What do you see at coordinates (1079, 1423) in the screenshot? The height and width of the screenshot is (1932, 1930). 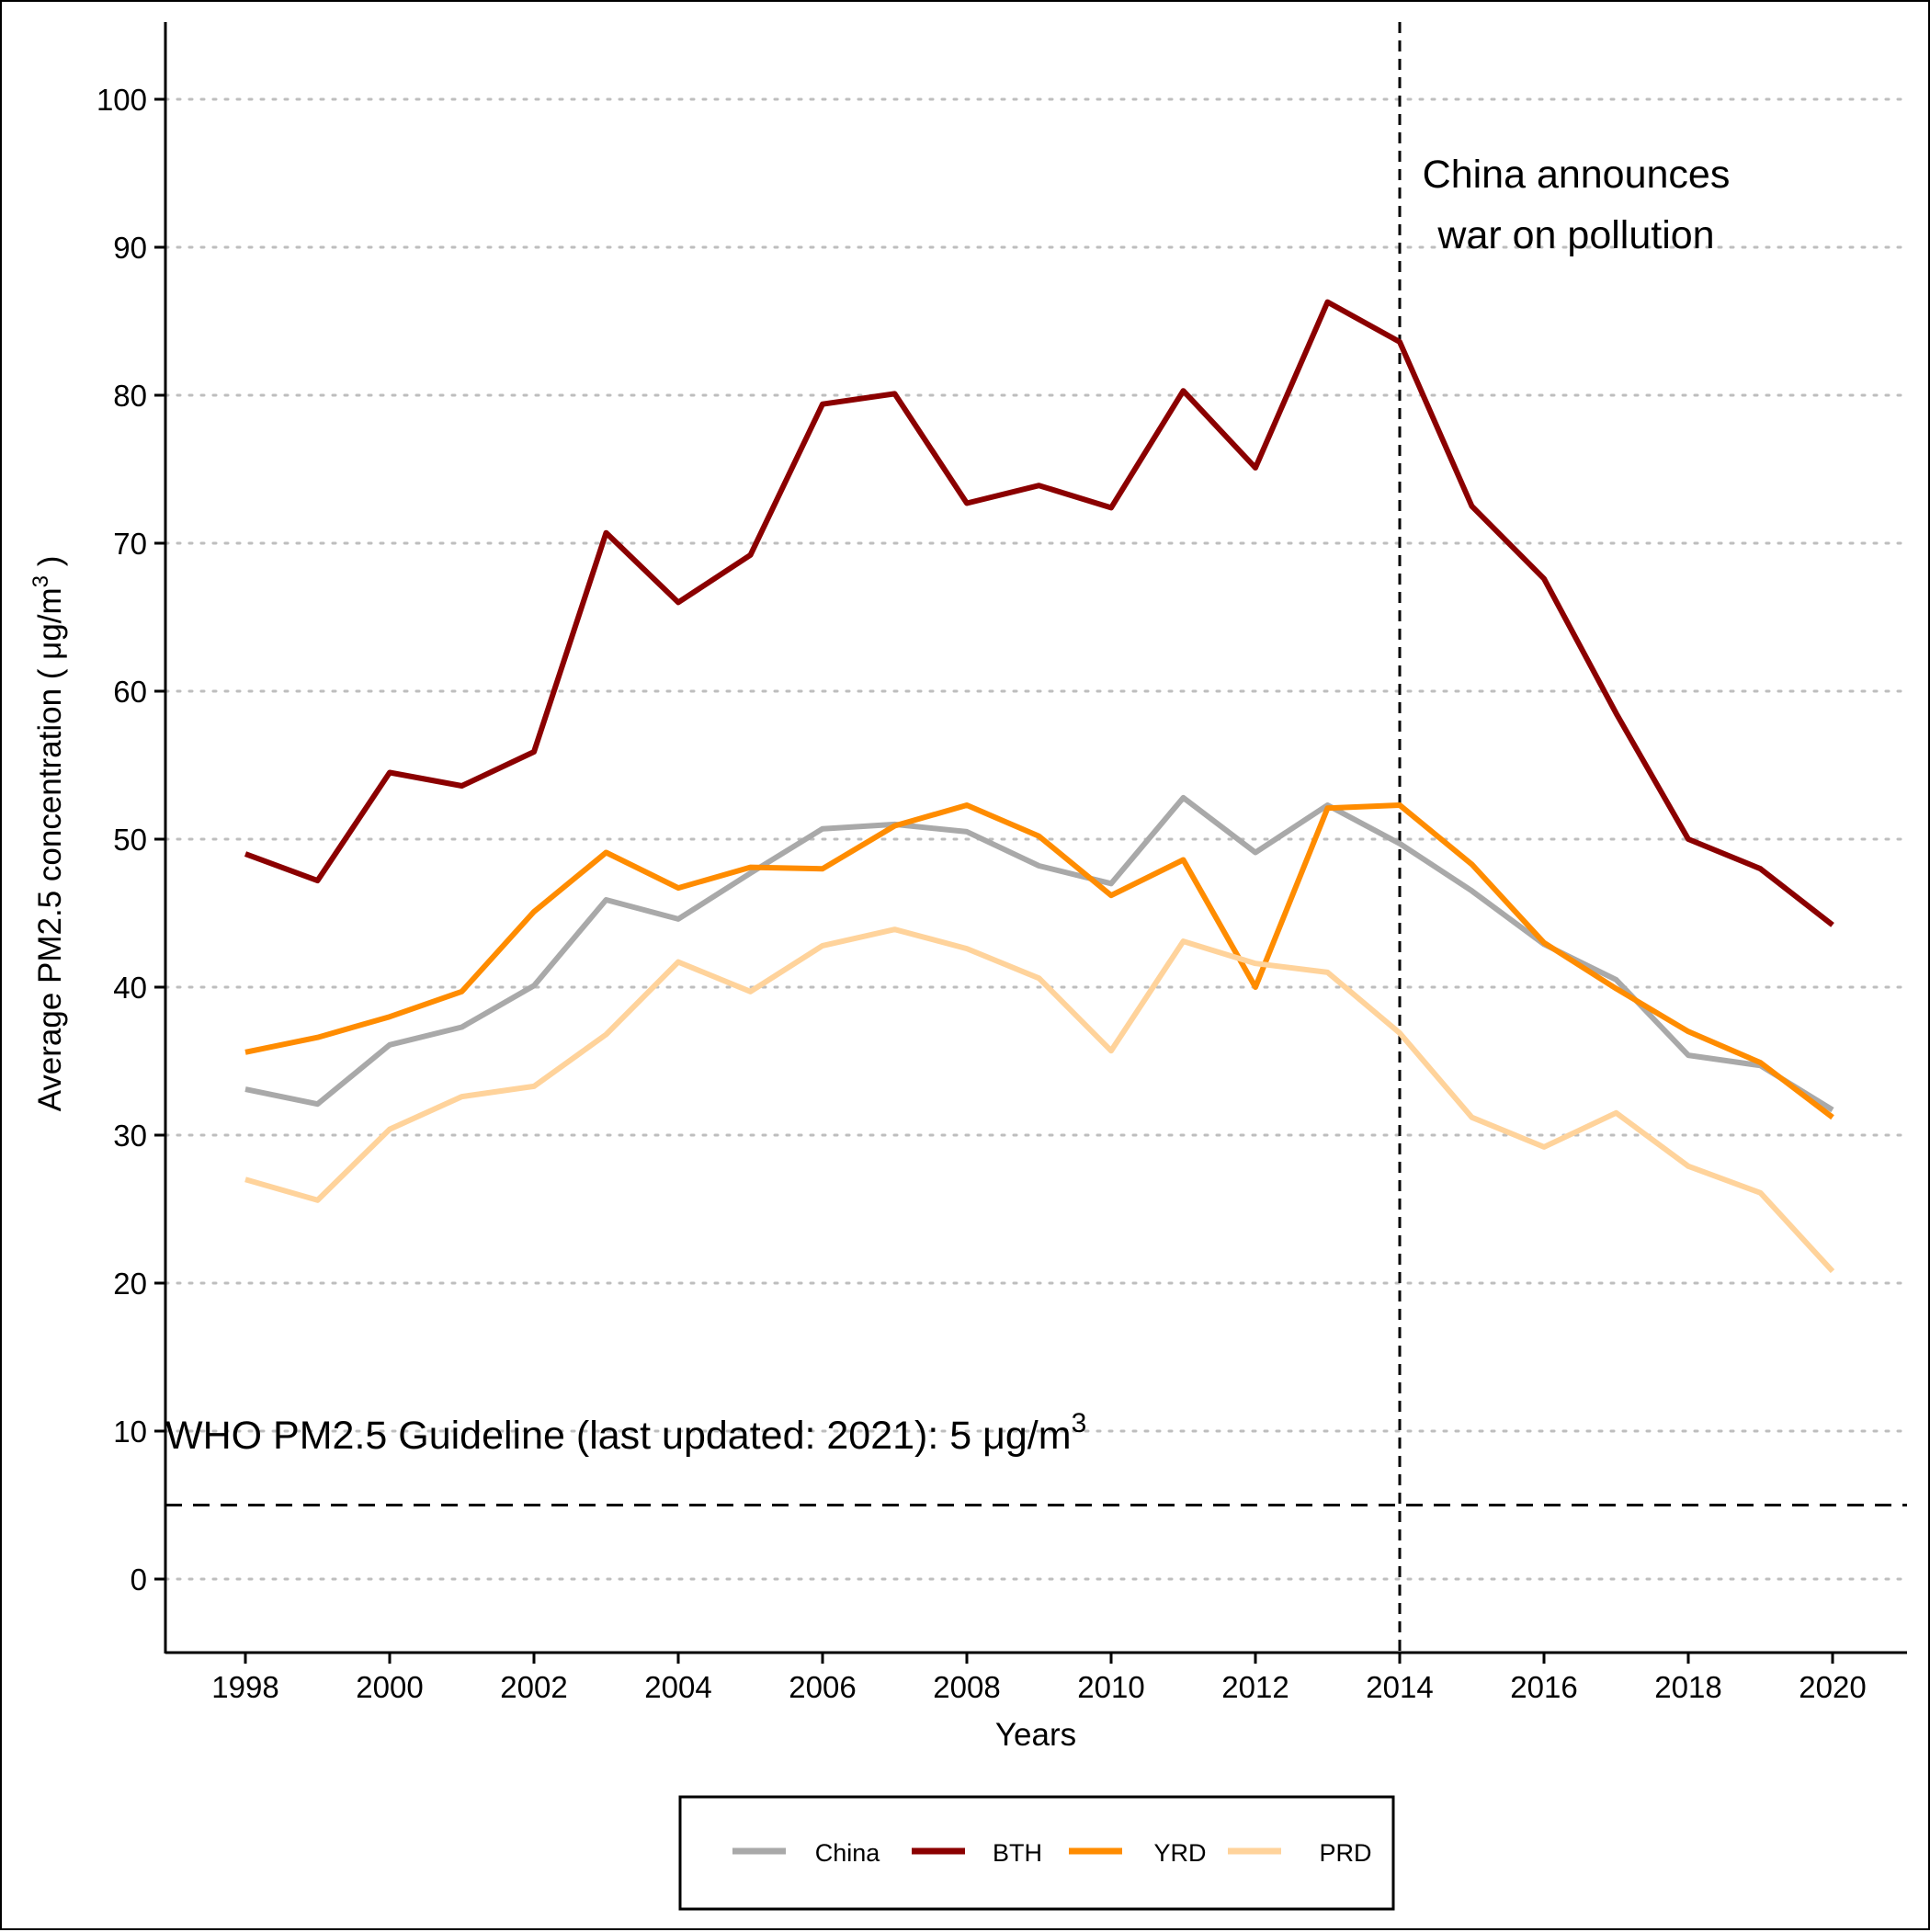 I see `who-guideline-label-superscript: 3` at bounding box center [1079, 1423].